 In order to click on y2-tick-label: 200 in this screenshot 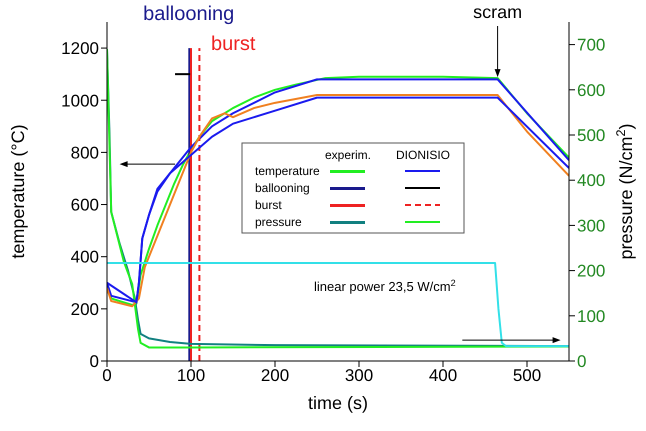, I will do `click(591, 271)`.